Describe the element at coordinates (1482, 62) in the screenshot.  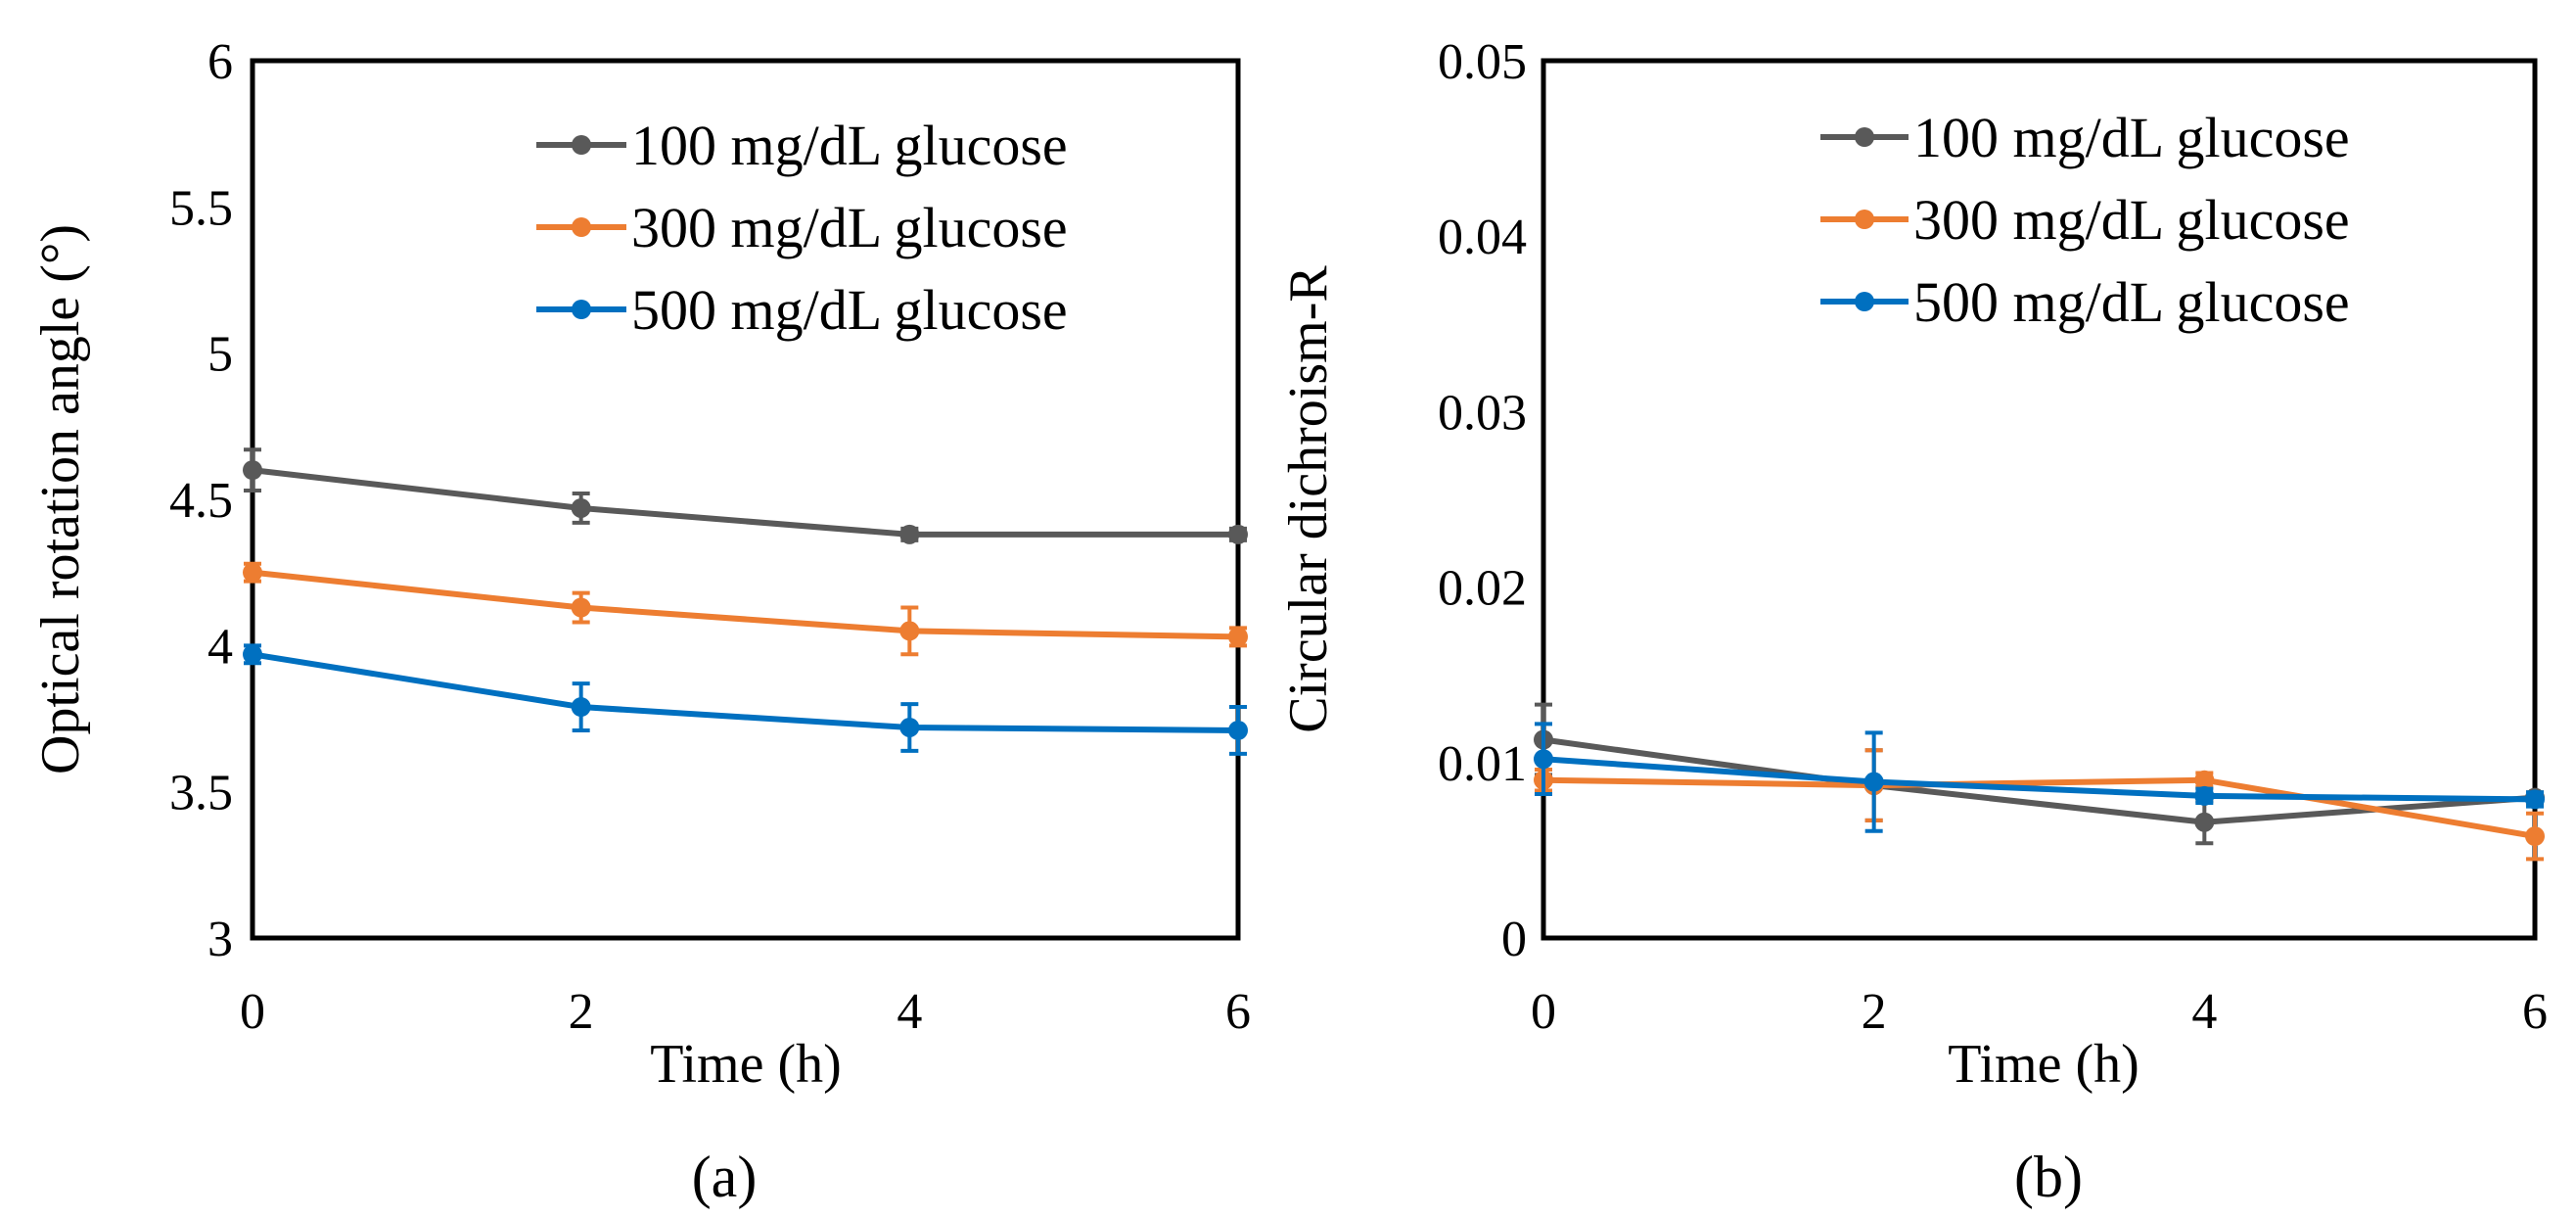
I see `y-tick-label: 0.05` at that location.